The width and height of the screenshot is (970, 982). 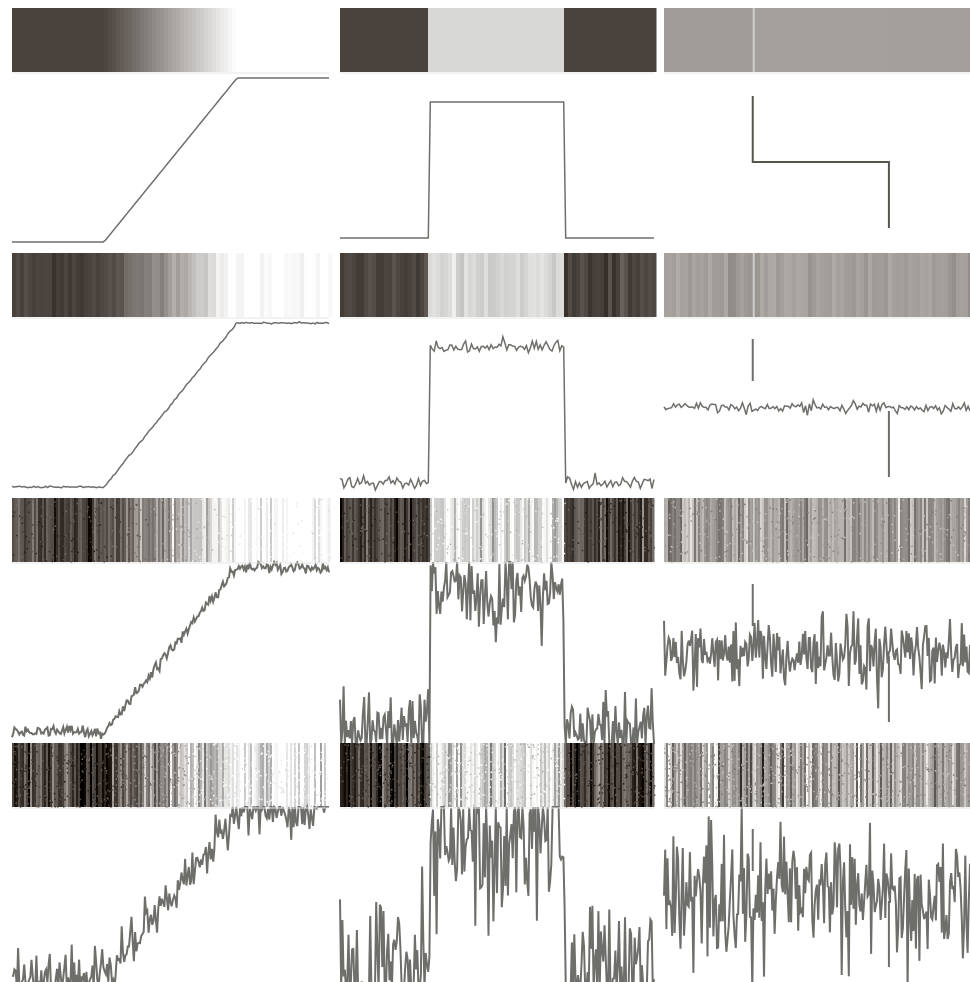 I want to click on panel-high-noise-ramp-edge, so click(x=171, y=862).